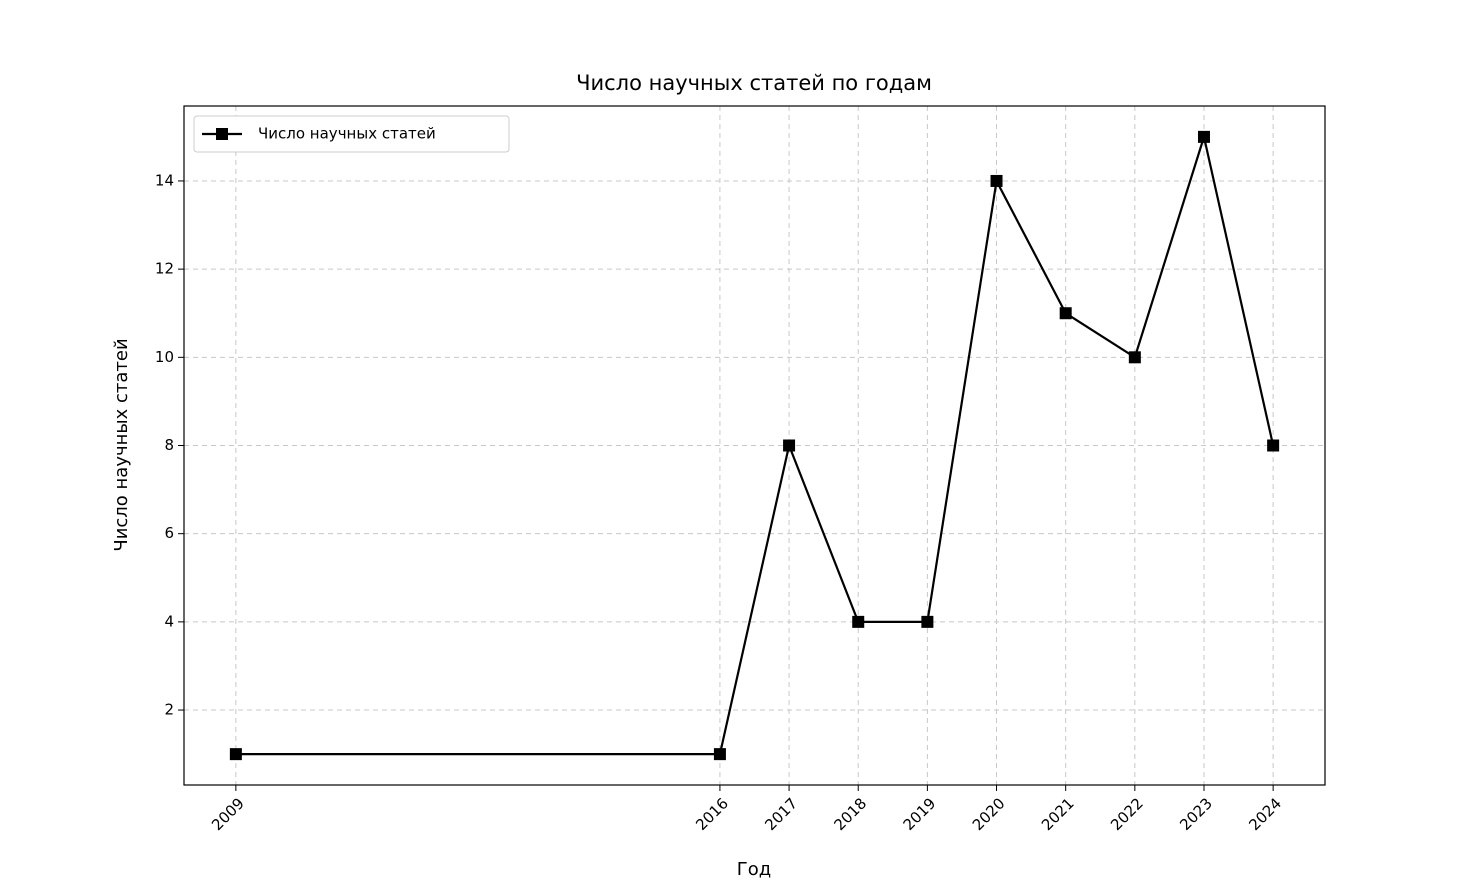 The height and width of the screenshot is (887, 1472). What do you see at coordinates (222, 134) in the screenshot?
I see `legend-marker` at bounding box center [222, 134].